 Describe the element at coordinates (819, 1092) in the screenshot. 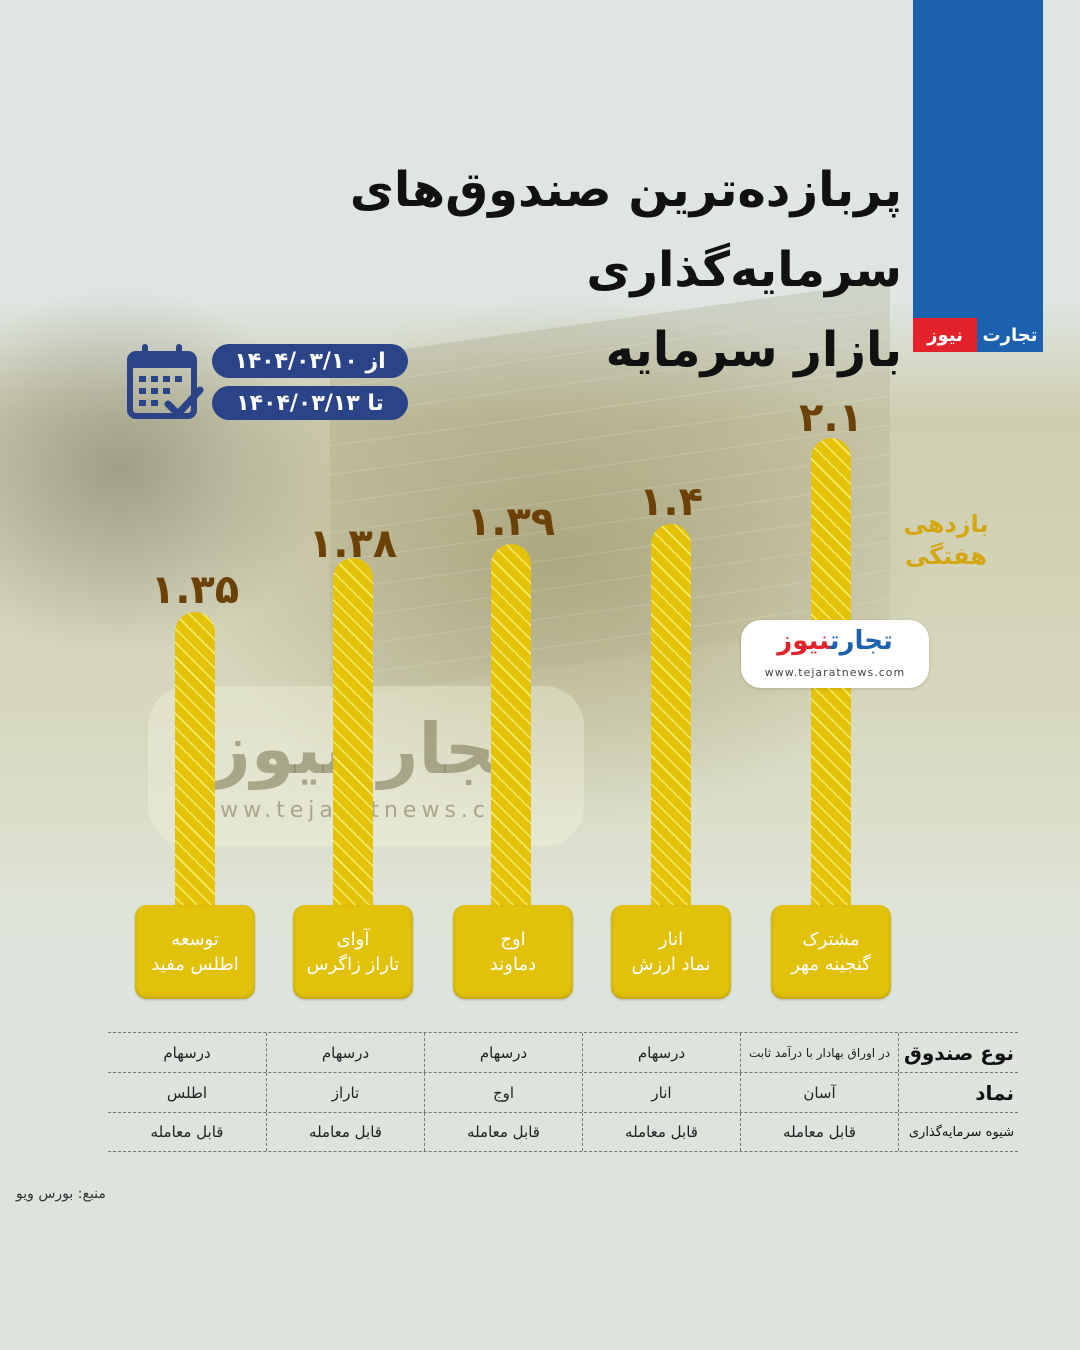

I see `table-cell: آسان` at that location.